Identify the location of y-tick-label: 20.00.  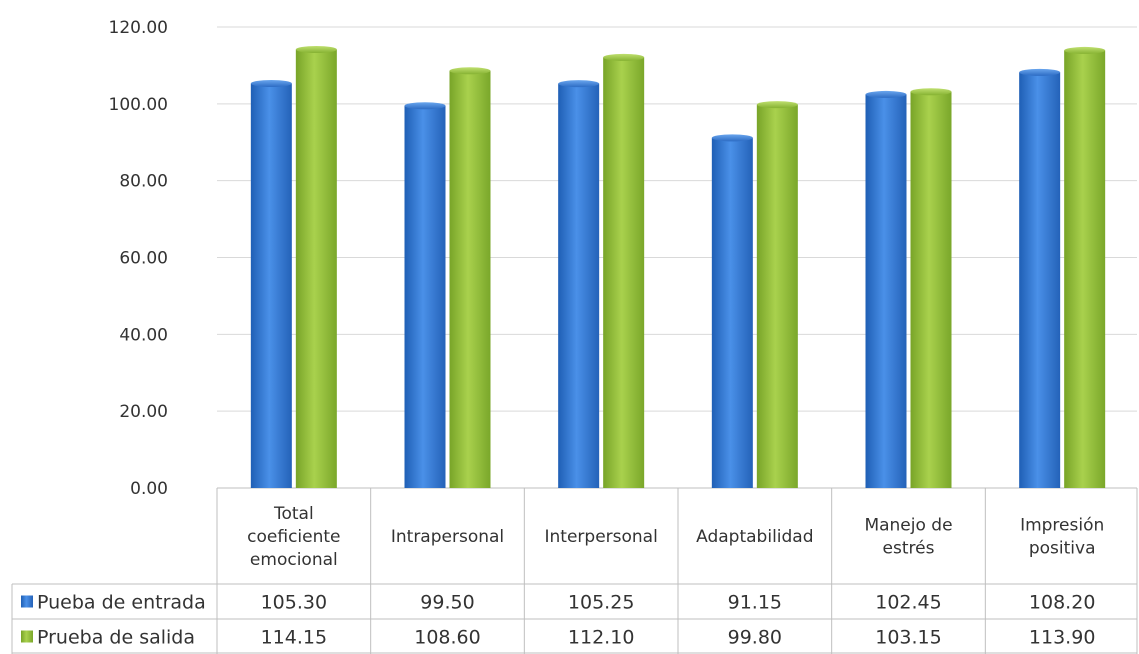
(143, 412).